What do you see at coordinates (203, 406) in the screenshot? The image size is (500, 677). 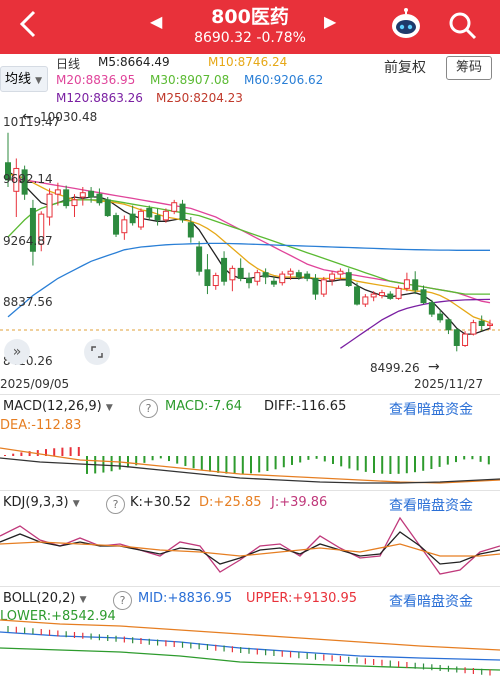 I see `macd-value: MACD:-7.64` at bounding box center [203, 406].